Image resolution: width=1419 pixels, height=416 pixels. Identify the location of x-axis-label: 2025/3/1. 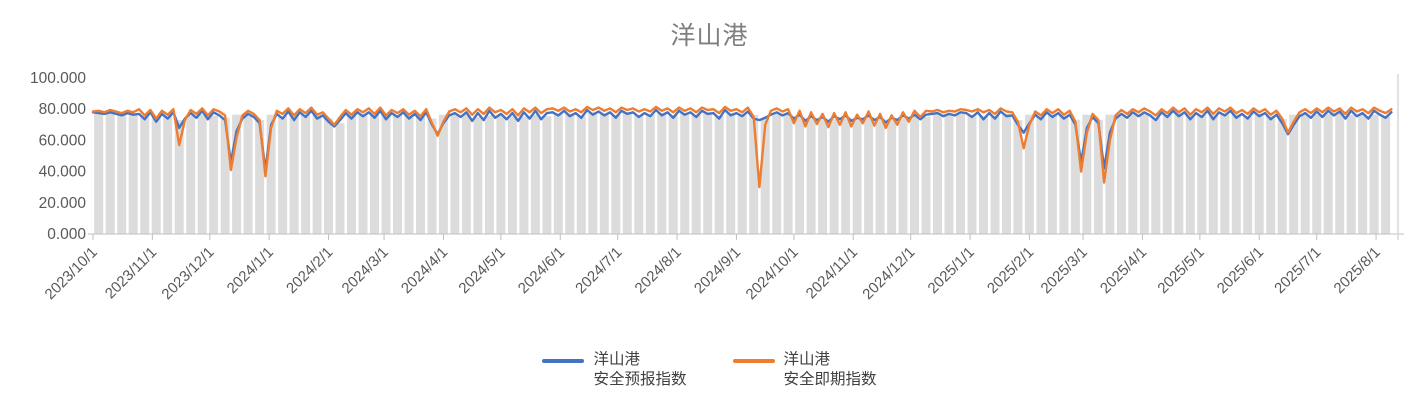
(1064, 270).